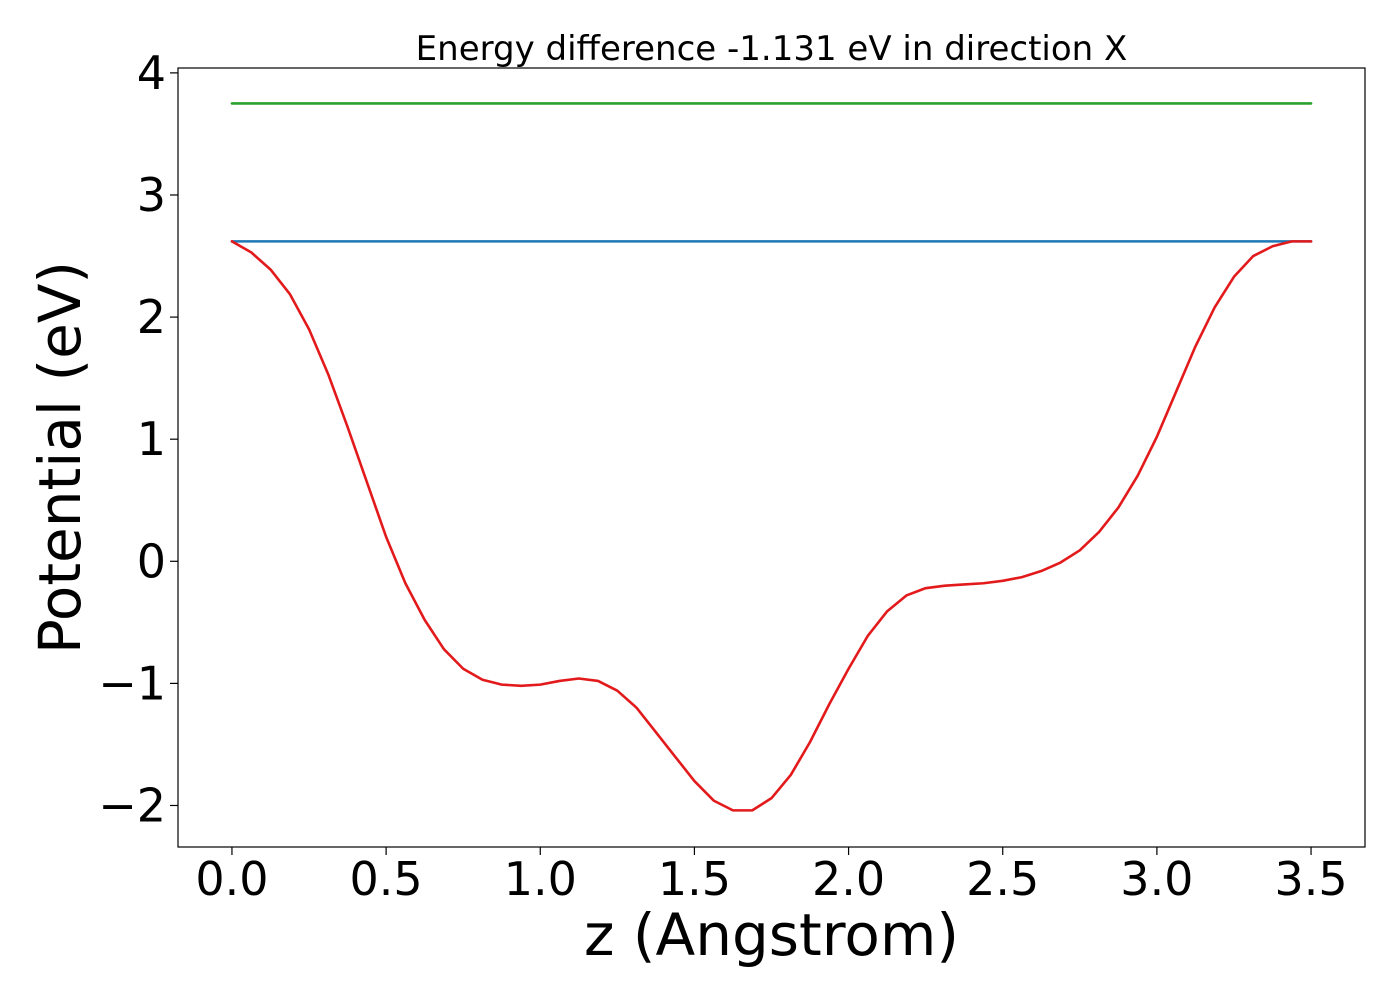 This screenshot has width=1400, height=1000. What do you see at coordinates (151, 561) in the screenshot?
I see `y-tick-label: 0` at bounding box center [151, 561].